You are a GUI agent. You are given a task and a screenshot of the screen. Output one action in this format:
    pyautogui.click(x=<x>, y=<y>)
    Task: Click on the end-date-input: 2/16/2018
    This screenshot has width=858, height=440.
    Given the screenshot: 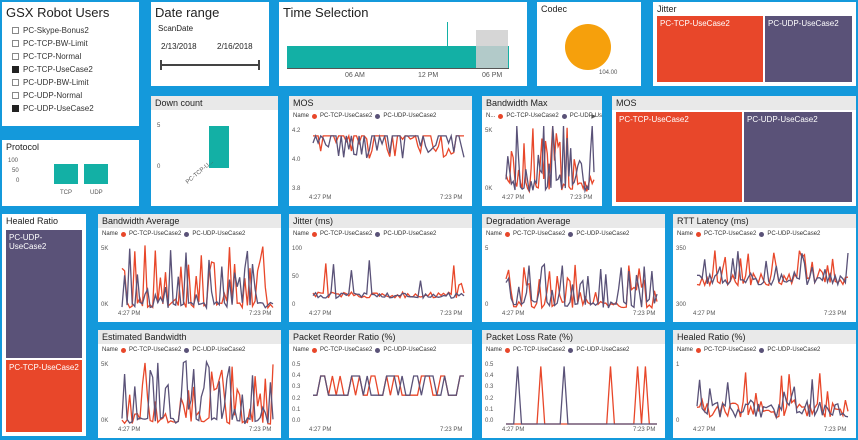 What is the action you would take?
    pyautogui.click(x=235, y=46)
    